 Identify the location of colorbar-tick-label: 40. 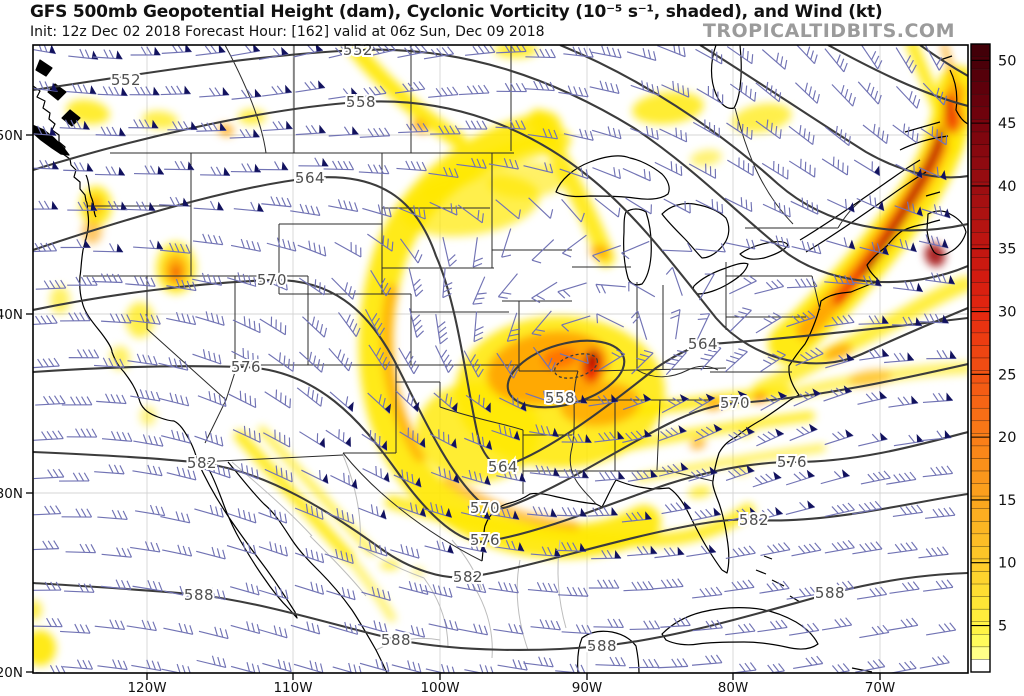
(1007, 187).